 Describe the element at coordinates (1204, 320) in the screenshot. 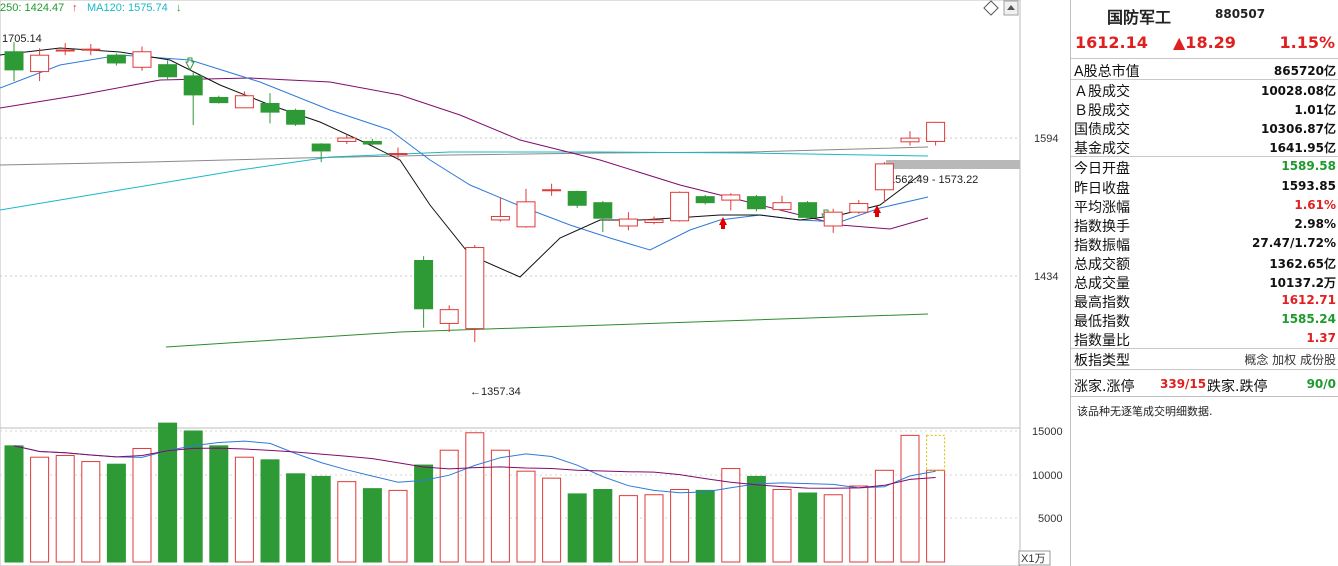

I see `stat-row: 最低指数 1585.24` at that location.